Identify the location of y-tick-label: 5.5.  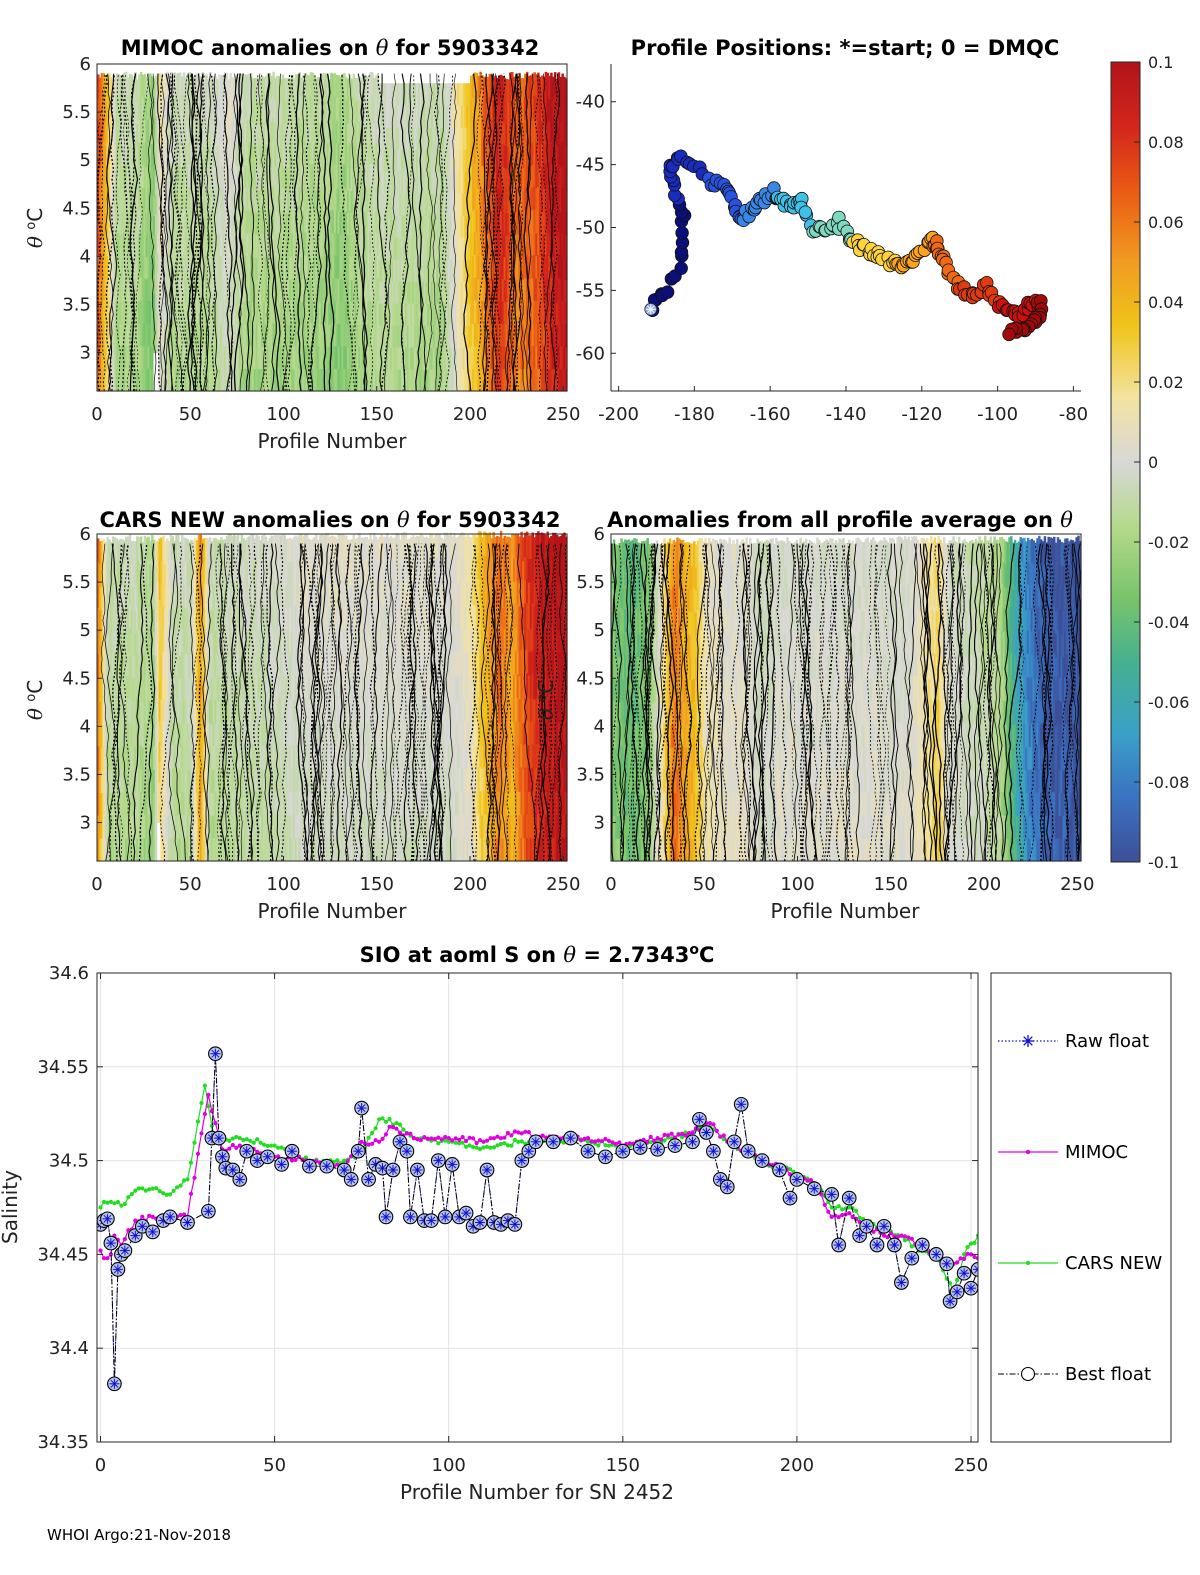
(76, 112).